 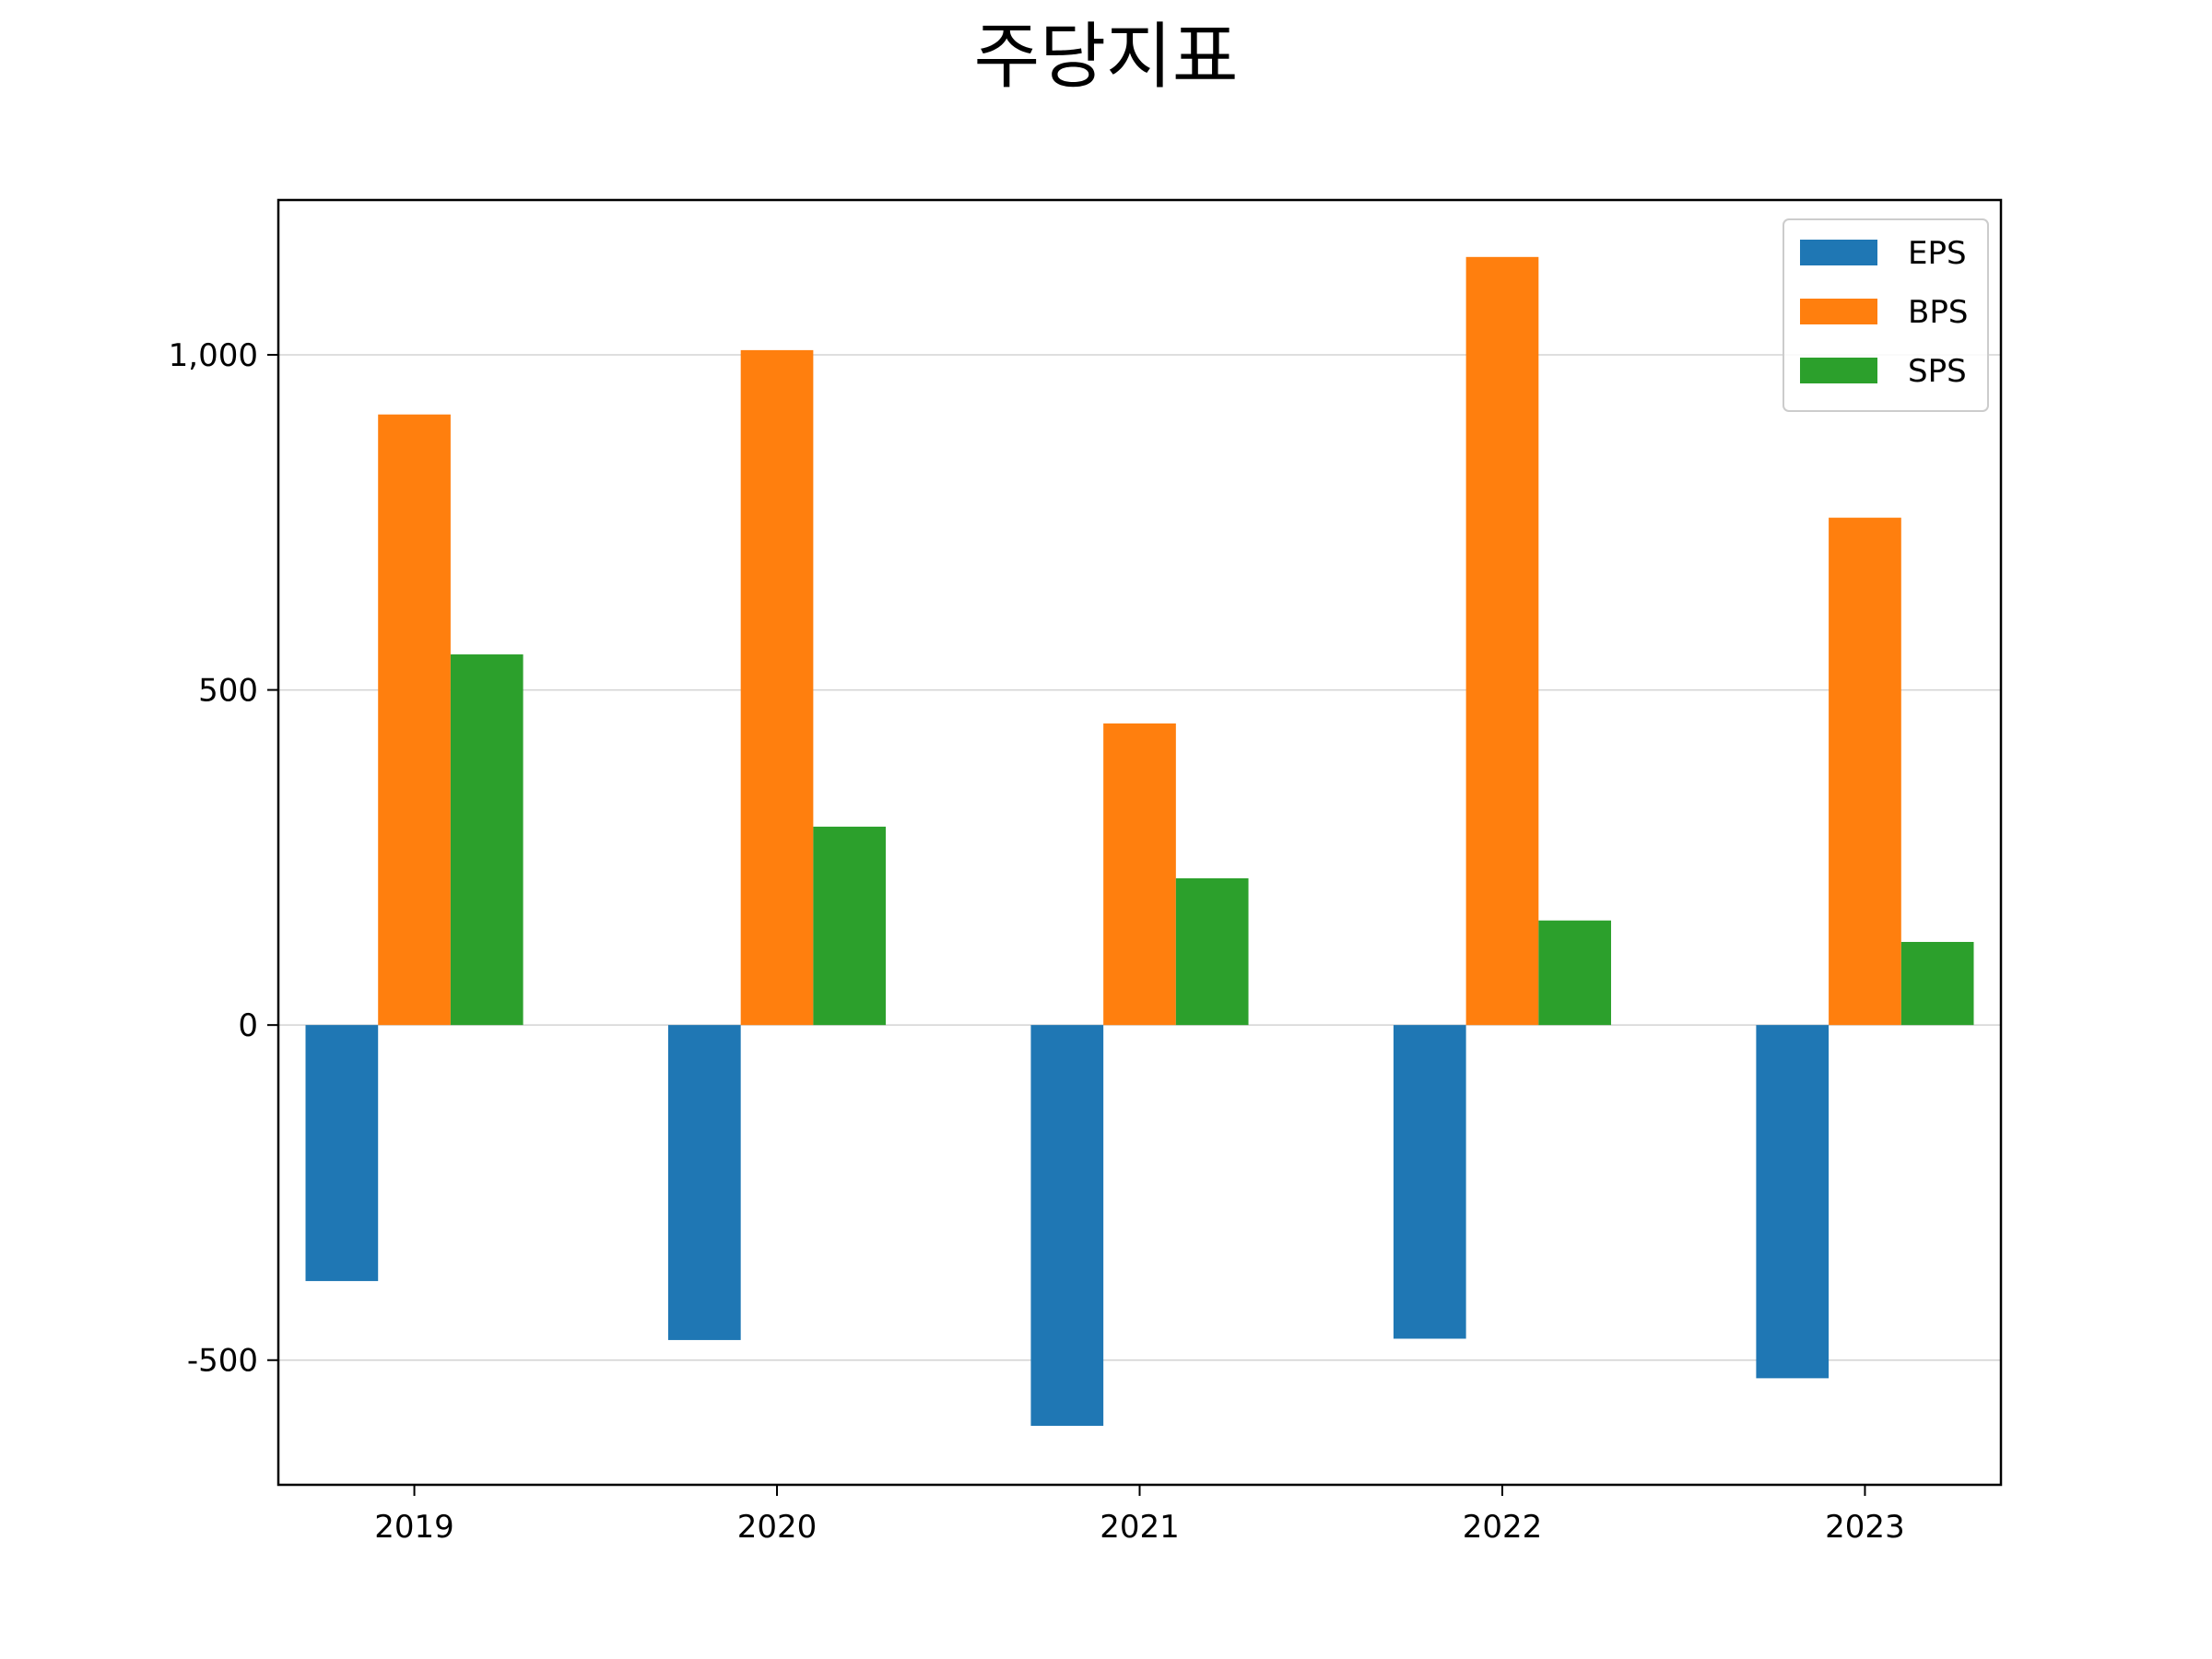 I want to click on legend-label-sps: SPS, so click(x=1937, y=371).